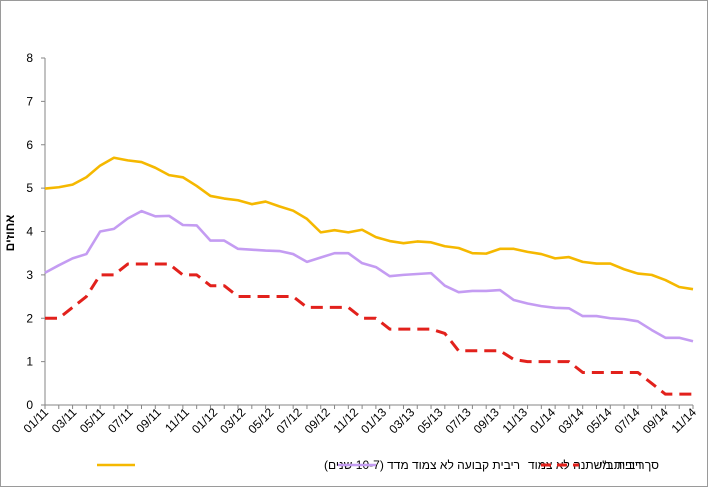 The width and height of the screenshot is (708, 487). What do you see at coordinates (598, 420) in the screenshot?
I see `x-tick-label: 05/14` at bounding box center [598, 420].